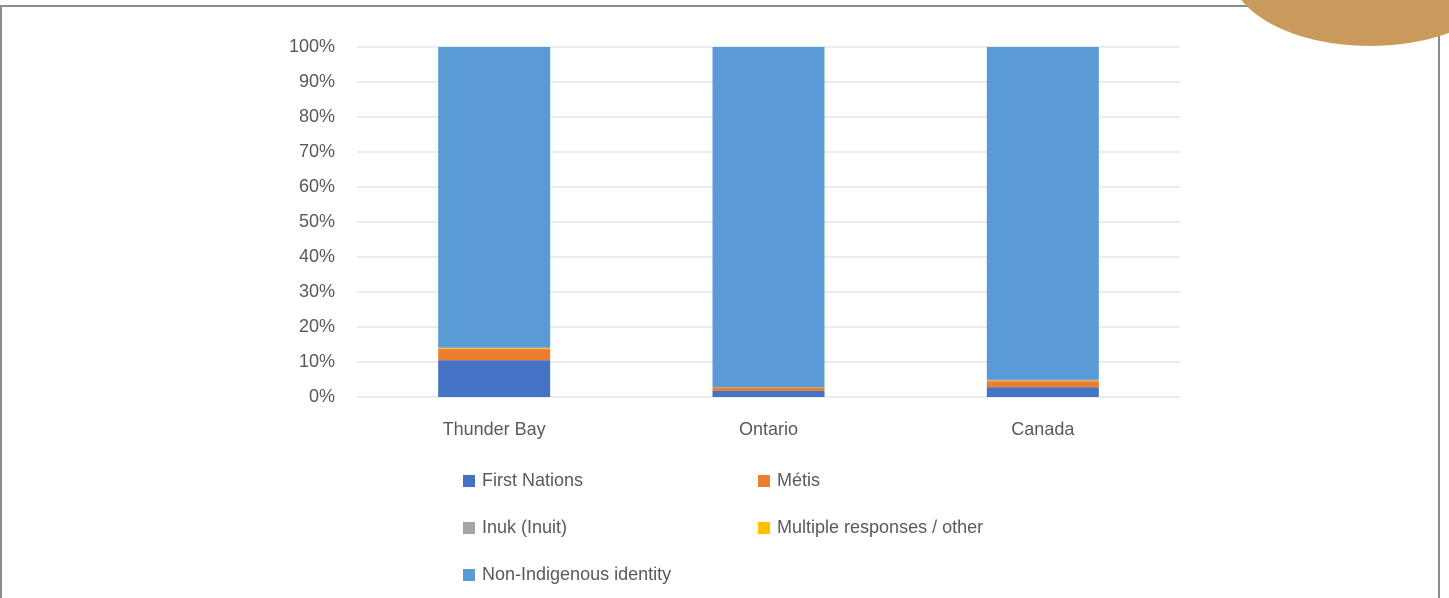 This screenshot has height=598, width=1449. Describe the element at coordinates (317, 81) in the screenshot. I see `y-tick-label: 90%` at that location.